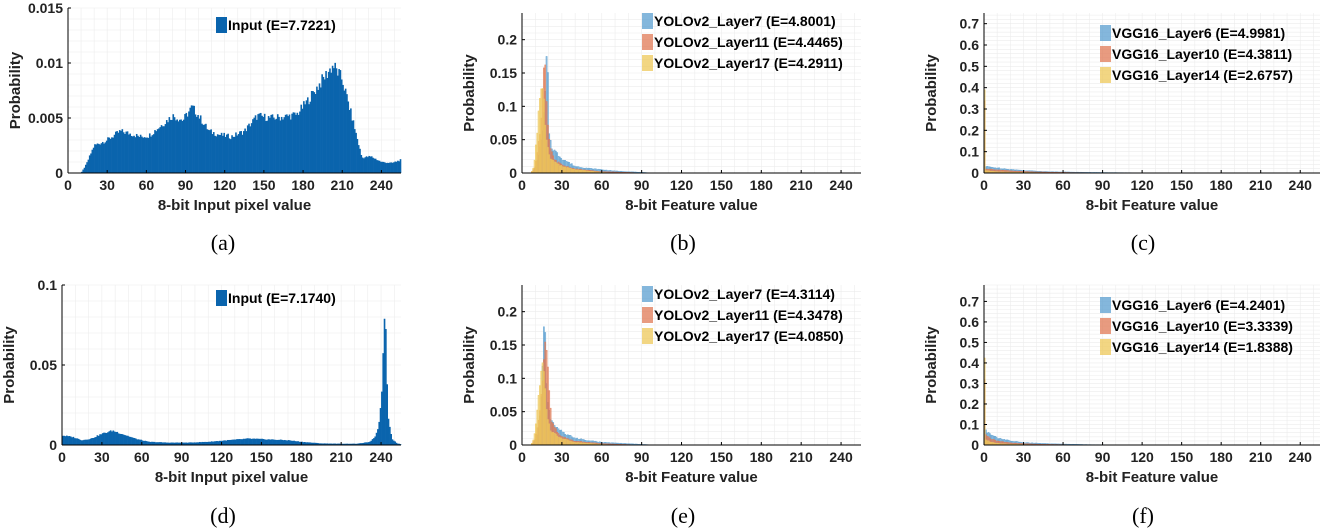  I want to click on y-tick-label: 0.7, so click(970, 301).